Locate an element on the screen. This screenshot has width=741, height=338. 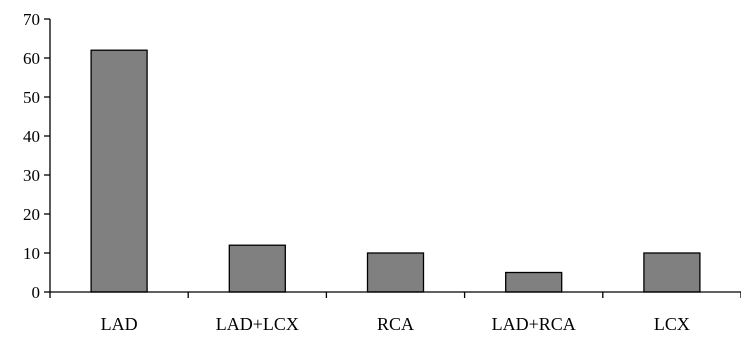
y-tick-label: 70 is located at coordinates (31, 19).